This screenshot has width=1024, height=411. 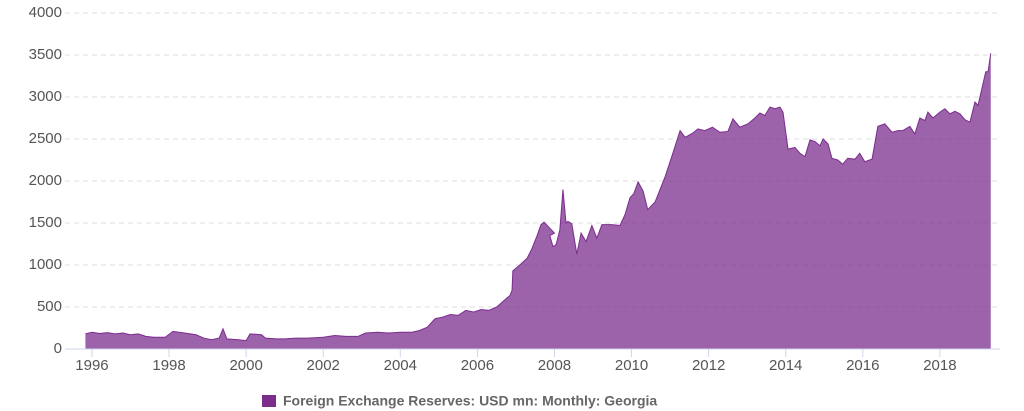 What do you see at coordinates (245, 365) in the screenshot?
I see `x-tick-label: 2000` at bounding box center [245, 365].